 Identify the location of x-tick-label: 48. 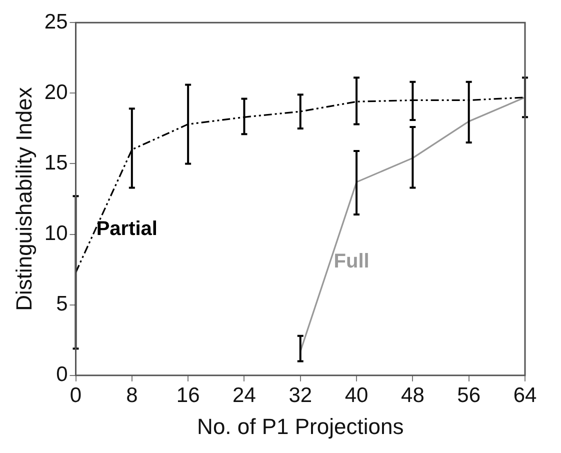
(412, 395).